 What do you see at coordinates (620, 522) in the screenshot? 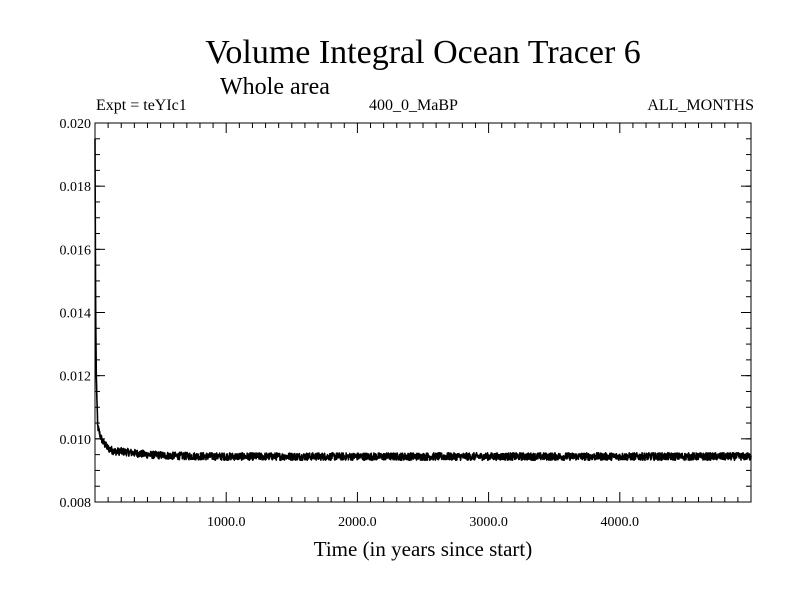
I see `x-tick-label: 4000.0` at bounding box center [620, 522].